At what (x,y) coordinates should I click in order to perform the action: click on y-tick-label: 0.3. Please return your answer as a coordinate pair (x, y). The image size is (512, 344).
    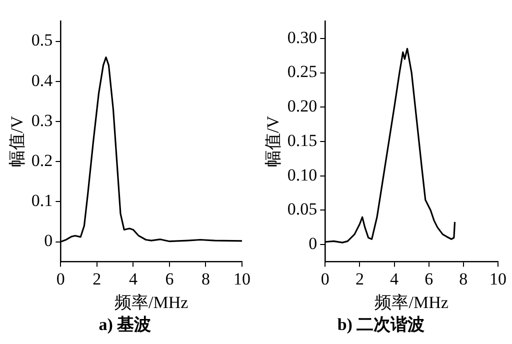
    Looking at the image, I should click on (42, 120).